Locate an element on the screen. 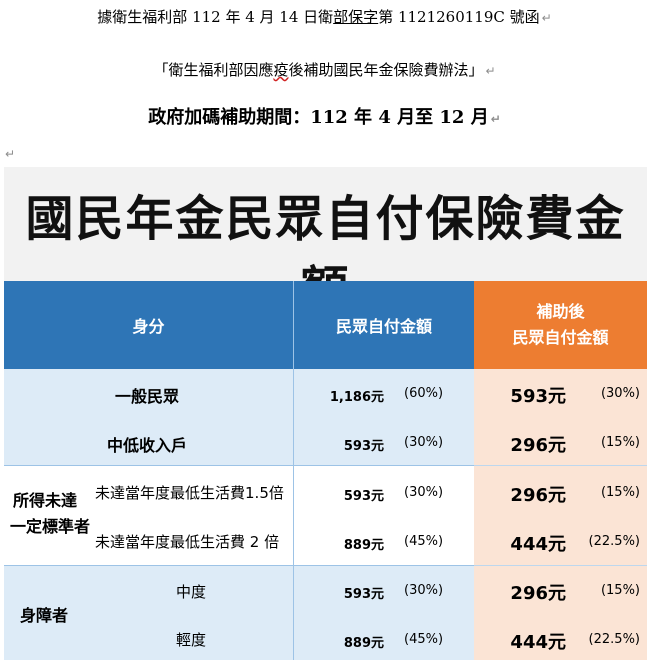 This screenshot has width=649, height=660. row-label: 中低收入戶 is located at coordinates (147, 445).